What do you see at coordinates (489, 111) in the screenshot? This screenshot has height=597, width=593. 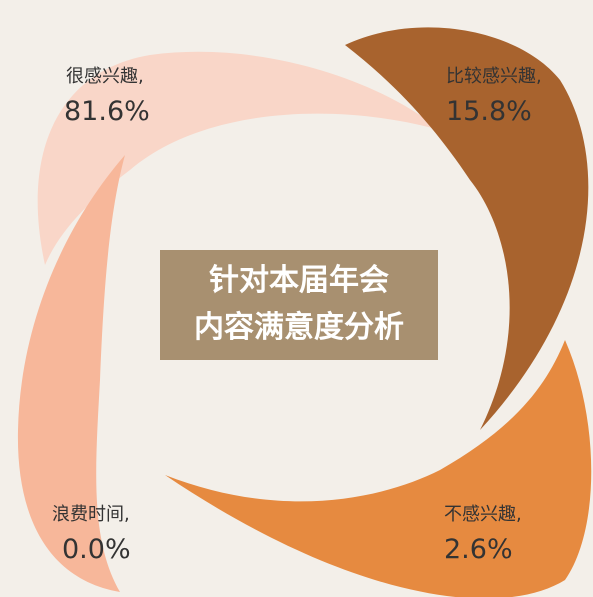 I see `item-value: 15.8%` at bounding box center [489, 111].